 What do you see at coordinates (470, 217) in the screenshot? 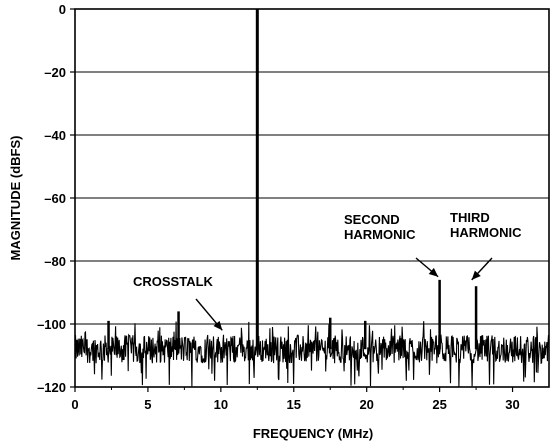
I see `annotation-text: THIRD` at bounding box center [470, 217].